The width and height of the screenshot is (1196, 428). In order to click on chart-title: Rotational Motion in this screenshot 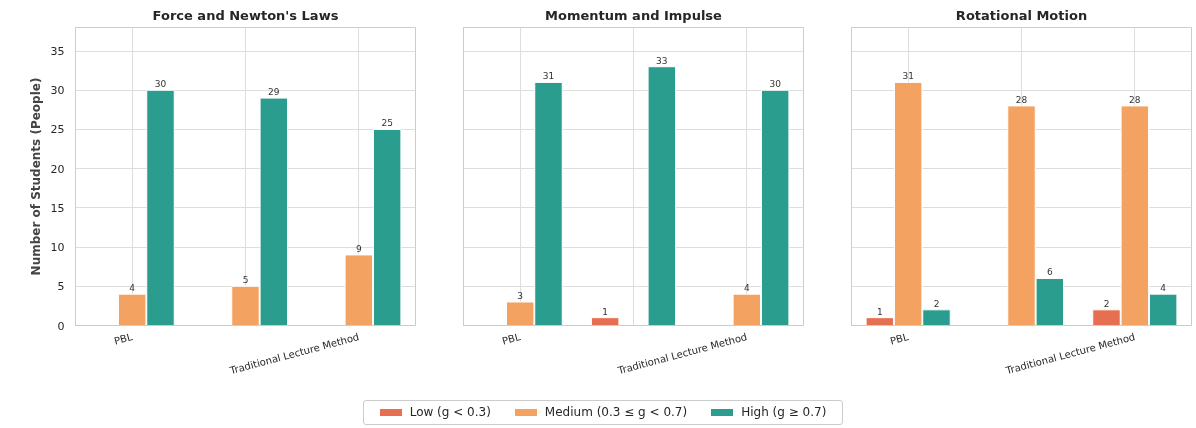, I will do `click(1021, 15)`.